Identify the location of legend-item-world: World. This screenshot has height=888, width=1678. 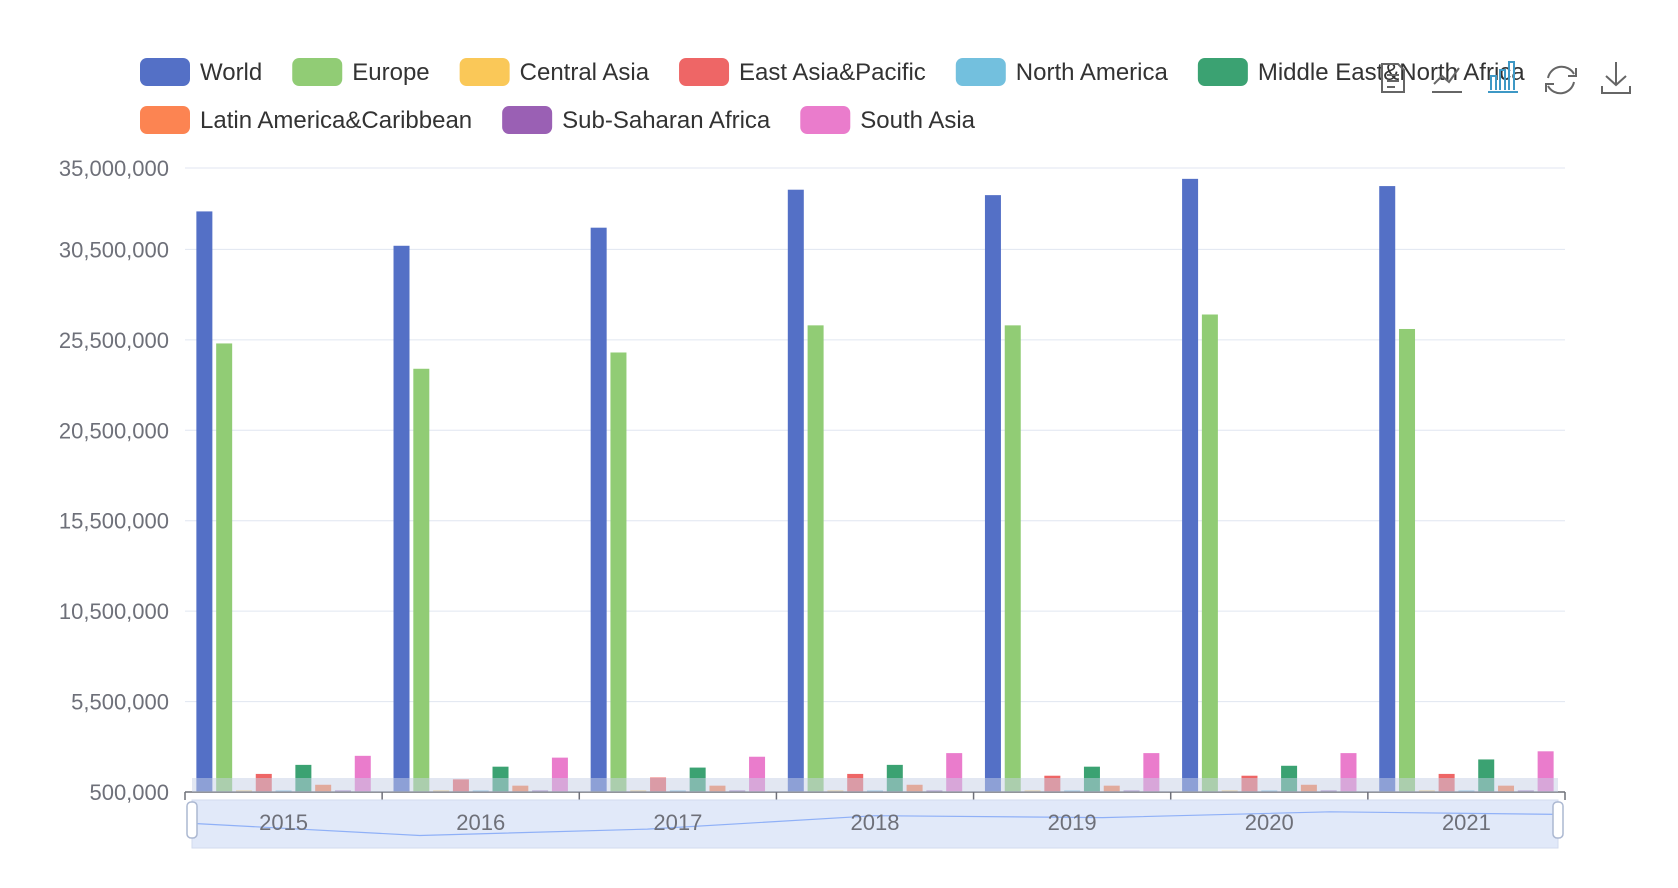
(201, 72).